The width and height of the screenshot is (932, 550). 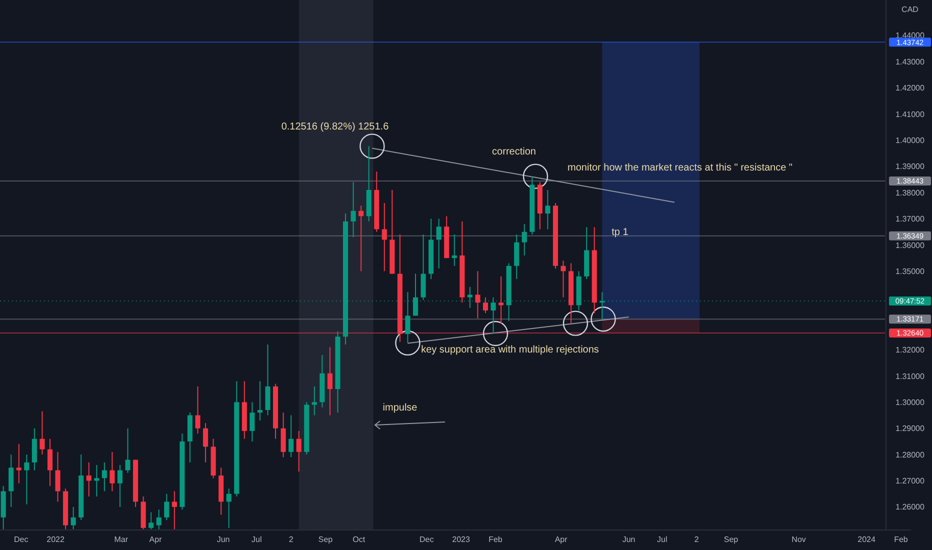 I want to click on y-tick-label: 1.42000, so click(x=911, y=88).